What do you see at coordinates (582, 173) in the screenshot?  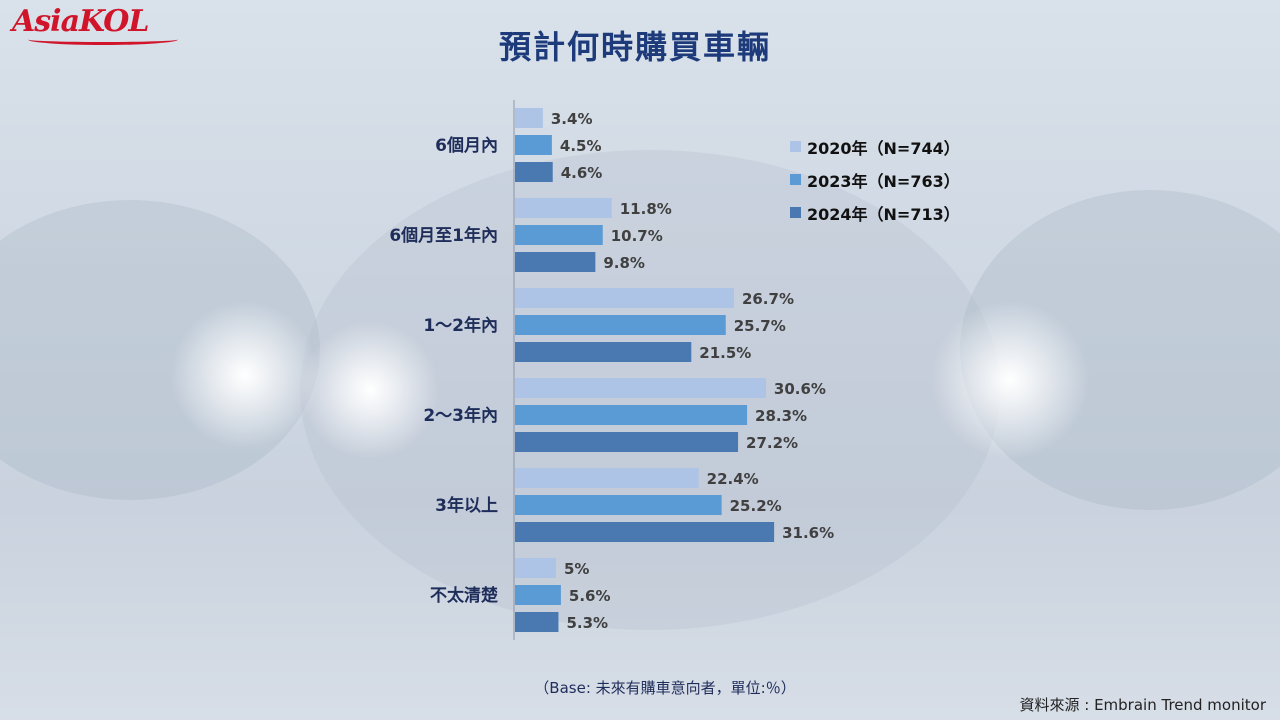 I see `data-label-2024: 4.6%` at bounding box center [582, 173].